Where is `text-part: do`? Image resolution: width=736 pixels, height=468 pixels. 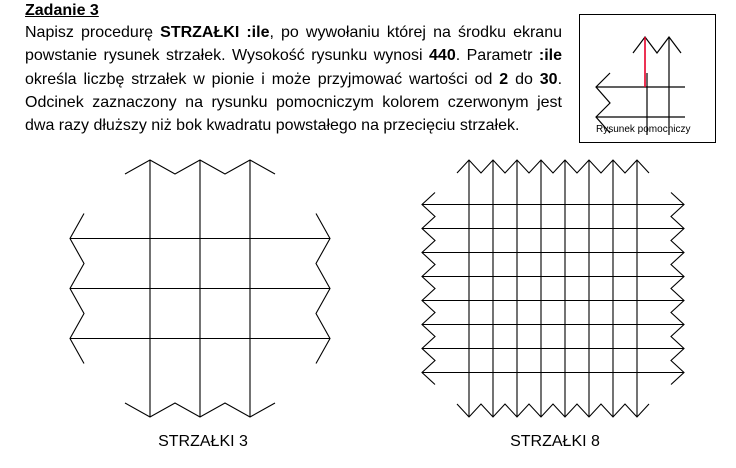
text-part: do is located at coordinates (524, 79).